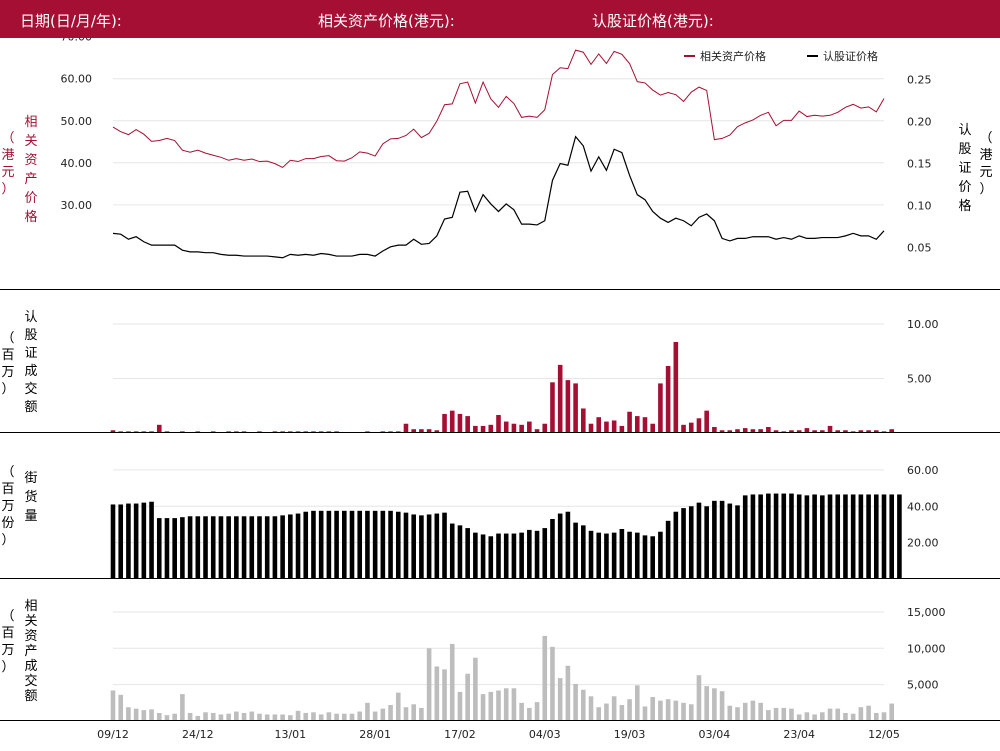 This screenshot has height=751, width=1000. Describe the element at coordinates (964, 187) in the screenshot. I see `axis-label-char: 价` at that location.